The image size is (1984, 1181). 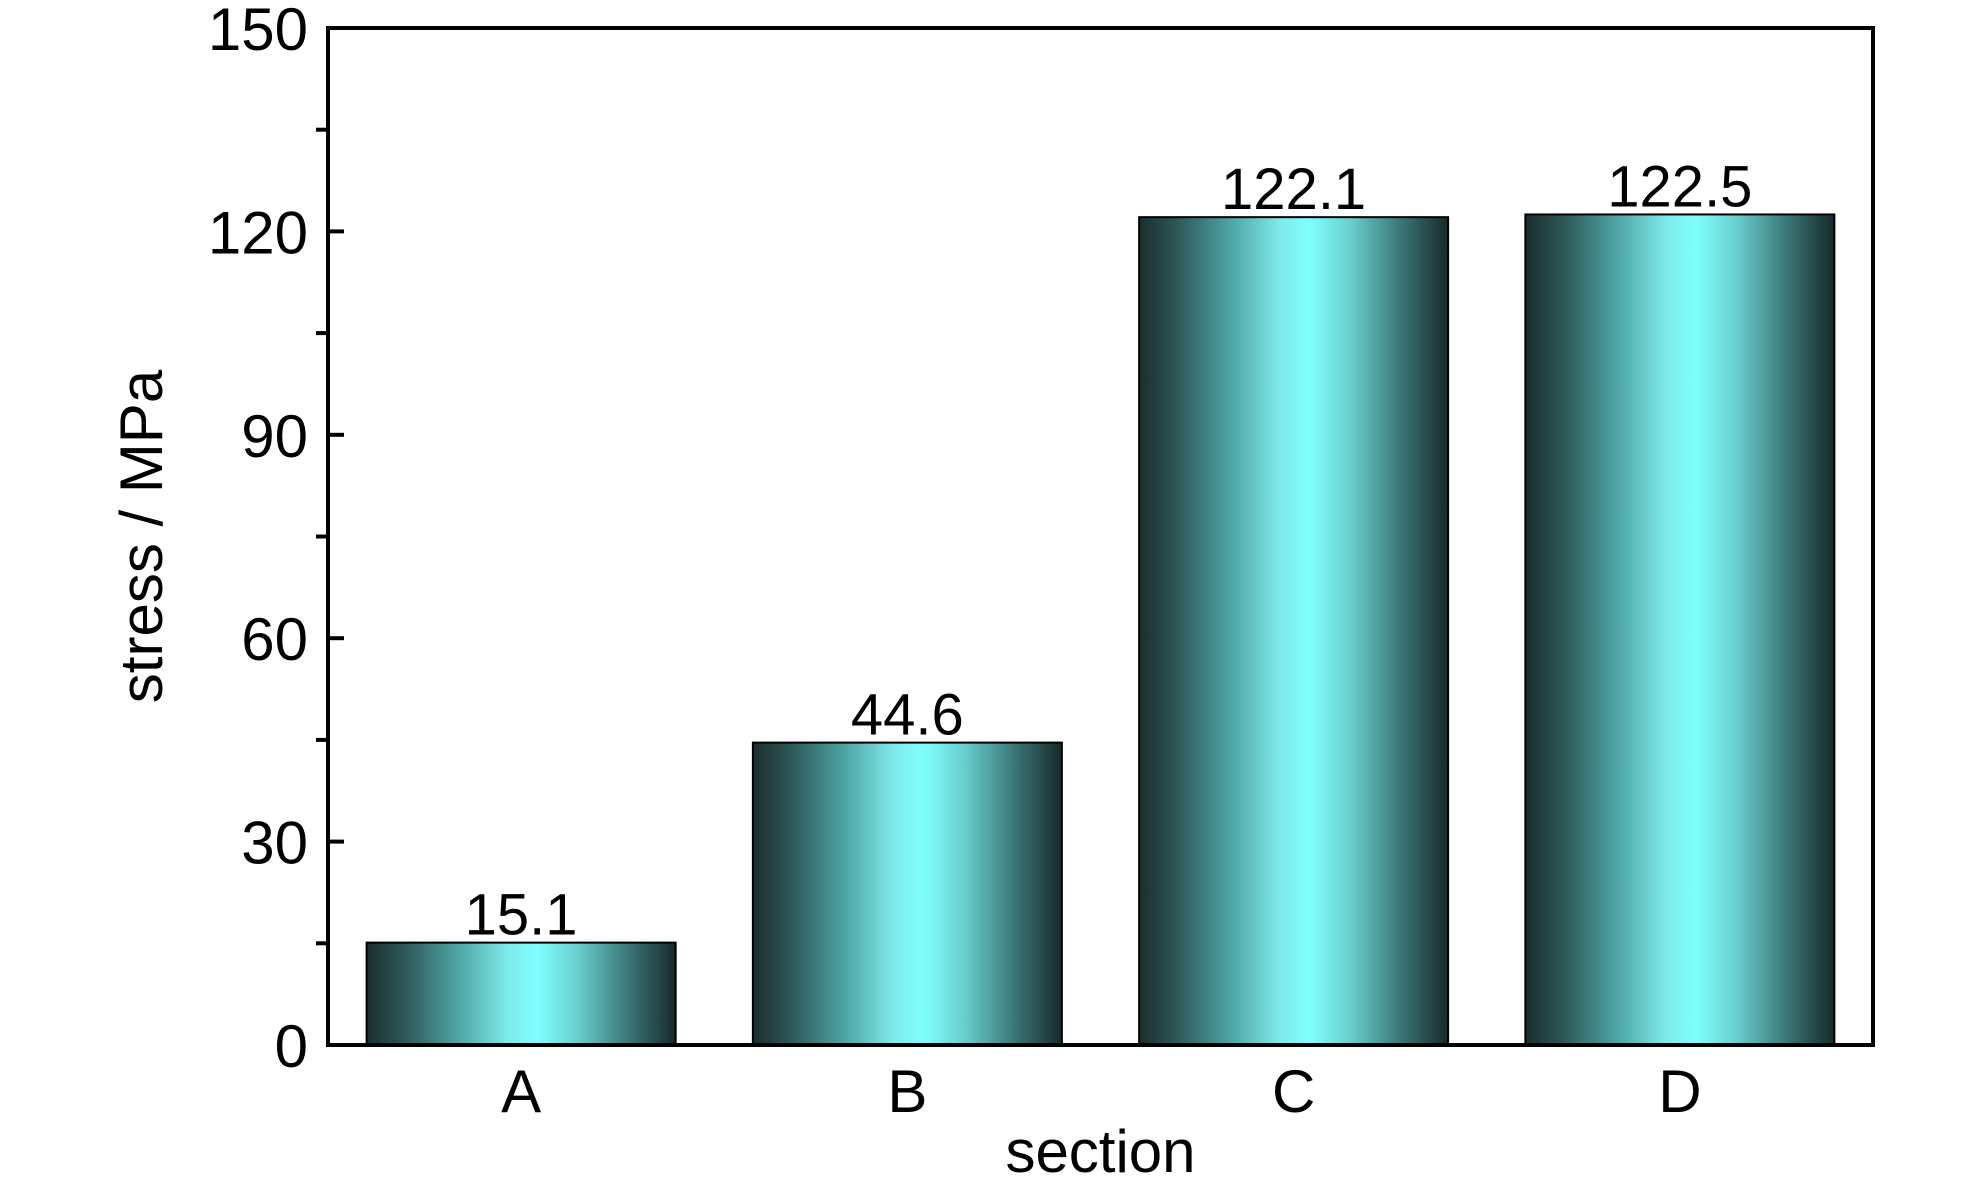 What do you see at coordinates (1293, 189) in the screenshot?
I see `bar-value-label: 122.1` at bounding box center [1293, 189].